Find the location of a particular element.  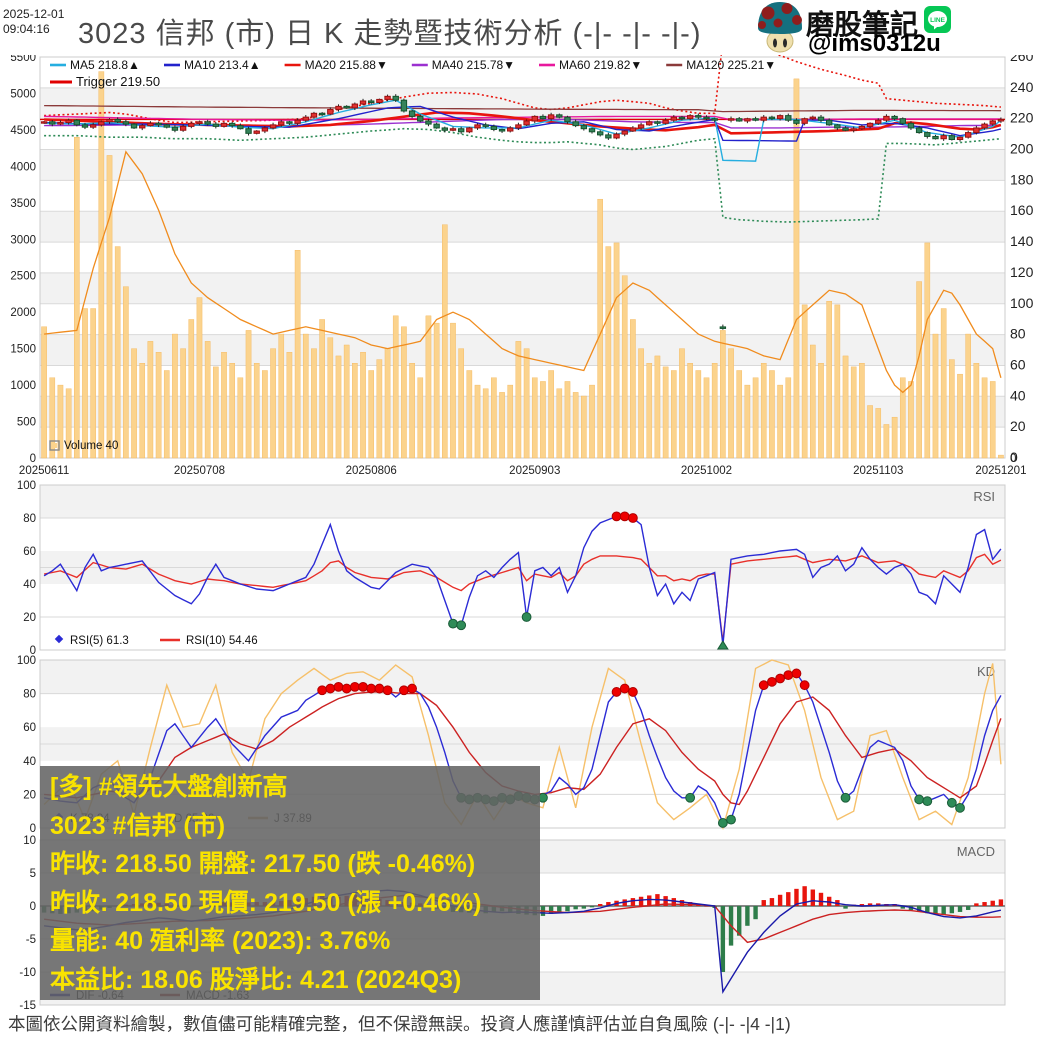

svg-text: 140 is located at coordinates (1022, 241).